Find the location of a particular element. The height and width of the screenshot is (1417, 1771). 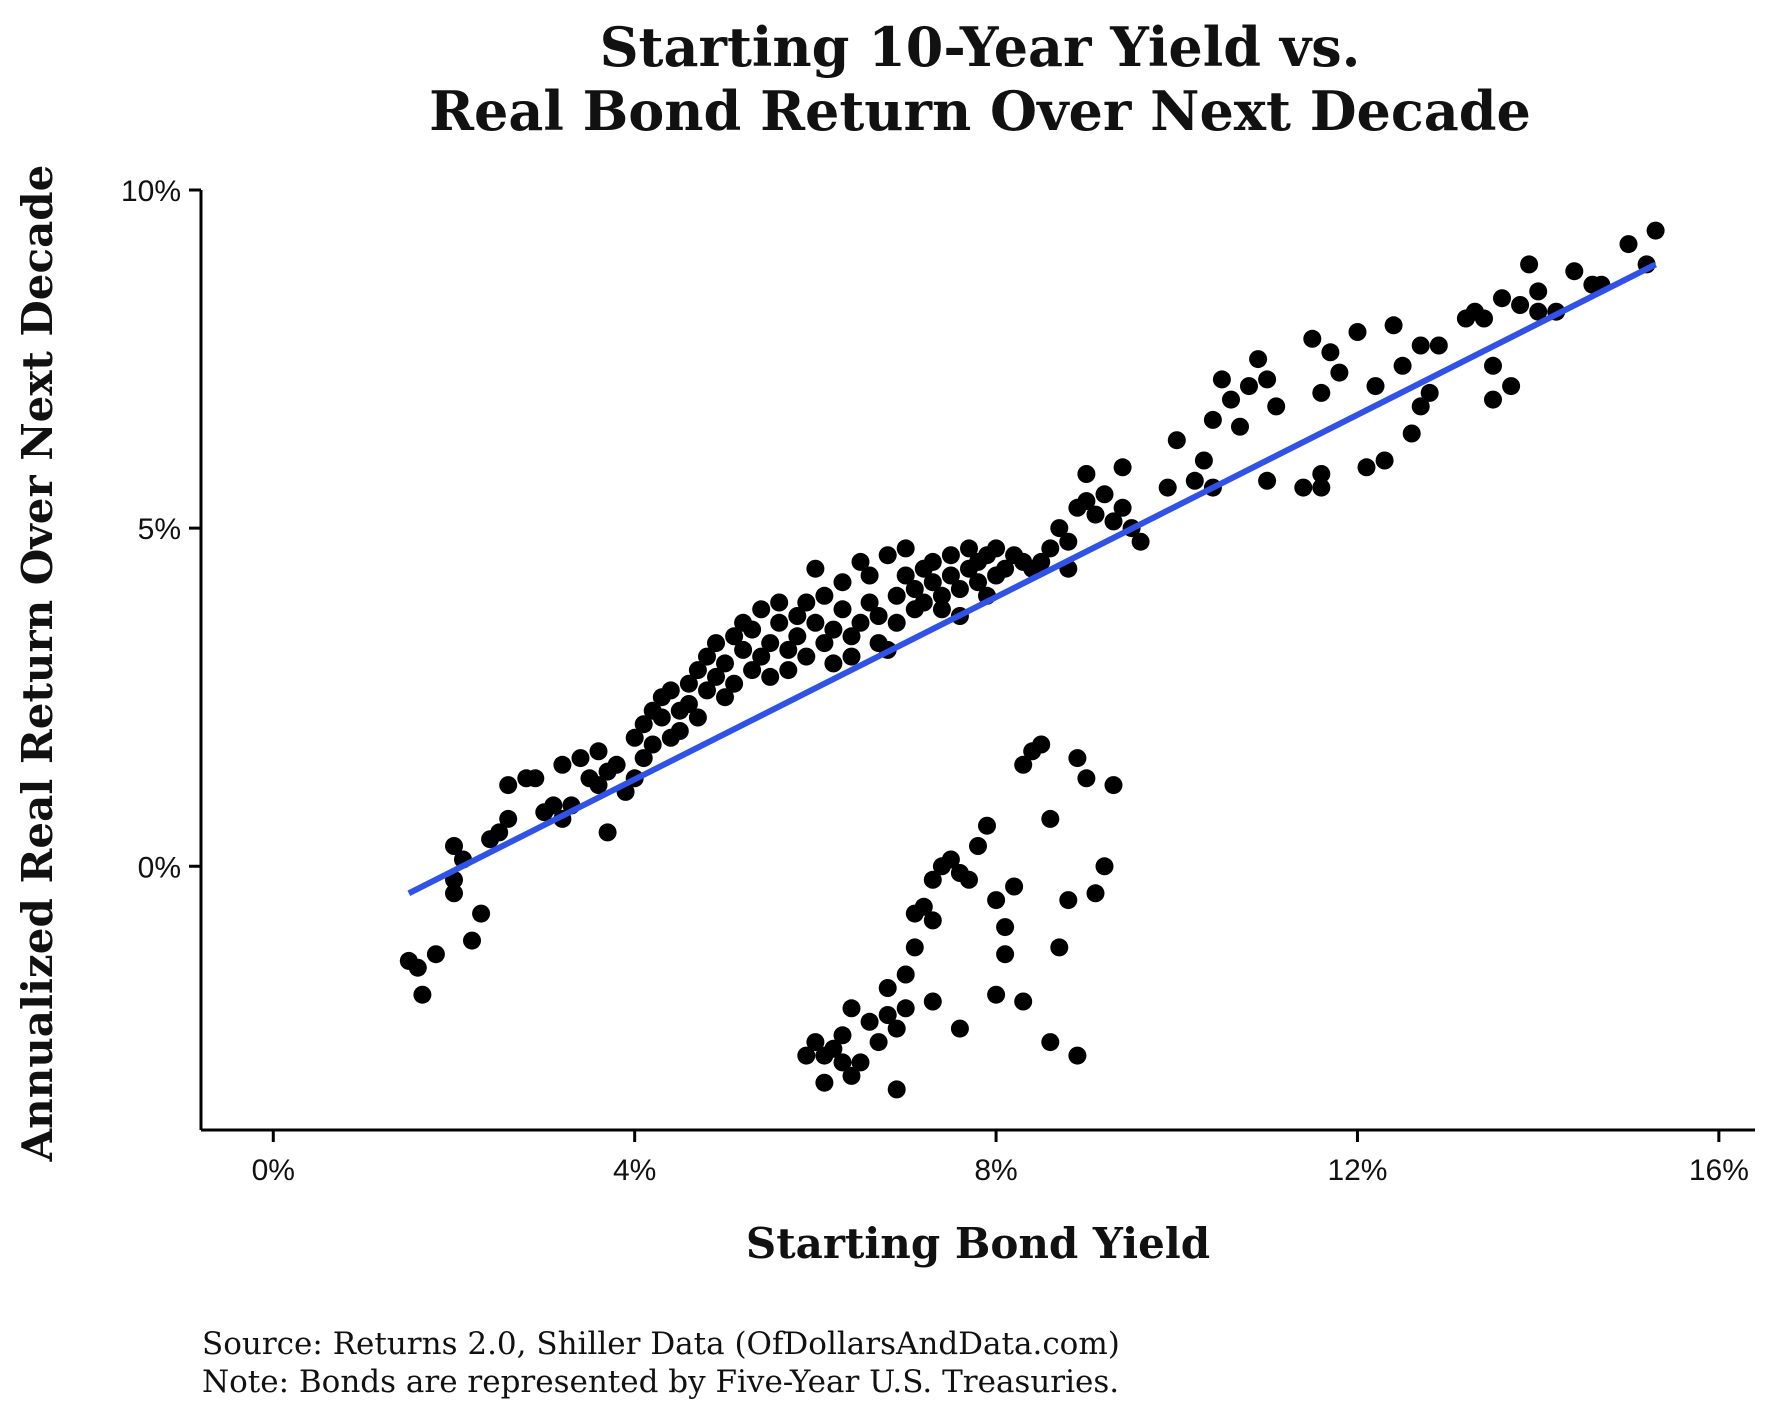

chart-title-line1: Starting 10-Year Yield vs. is located at coordinates (980, 47).